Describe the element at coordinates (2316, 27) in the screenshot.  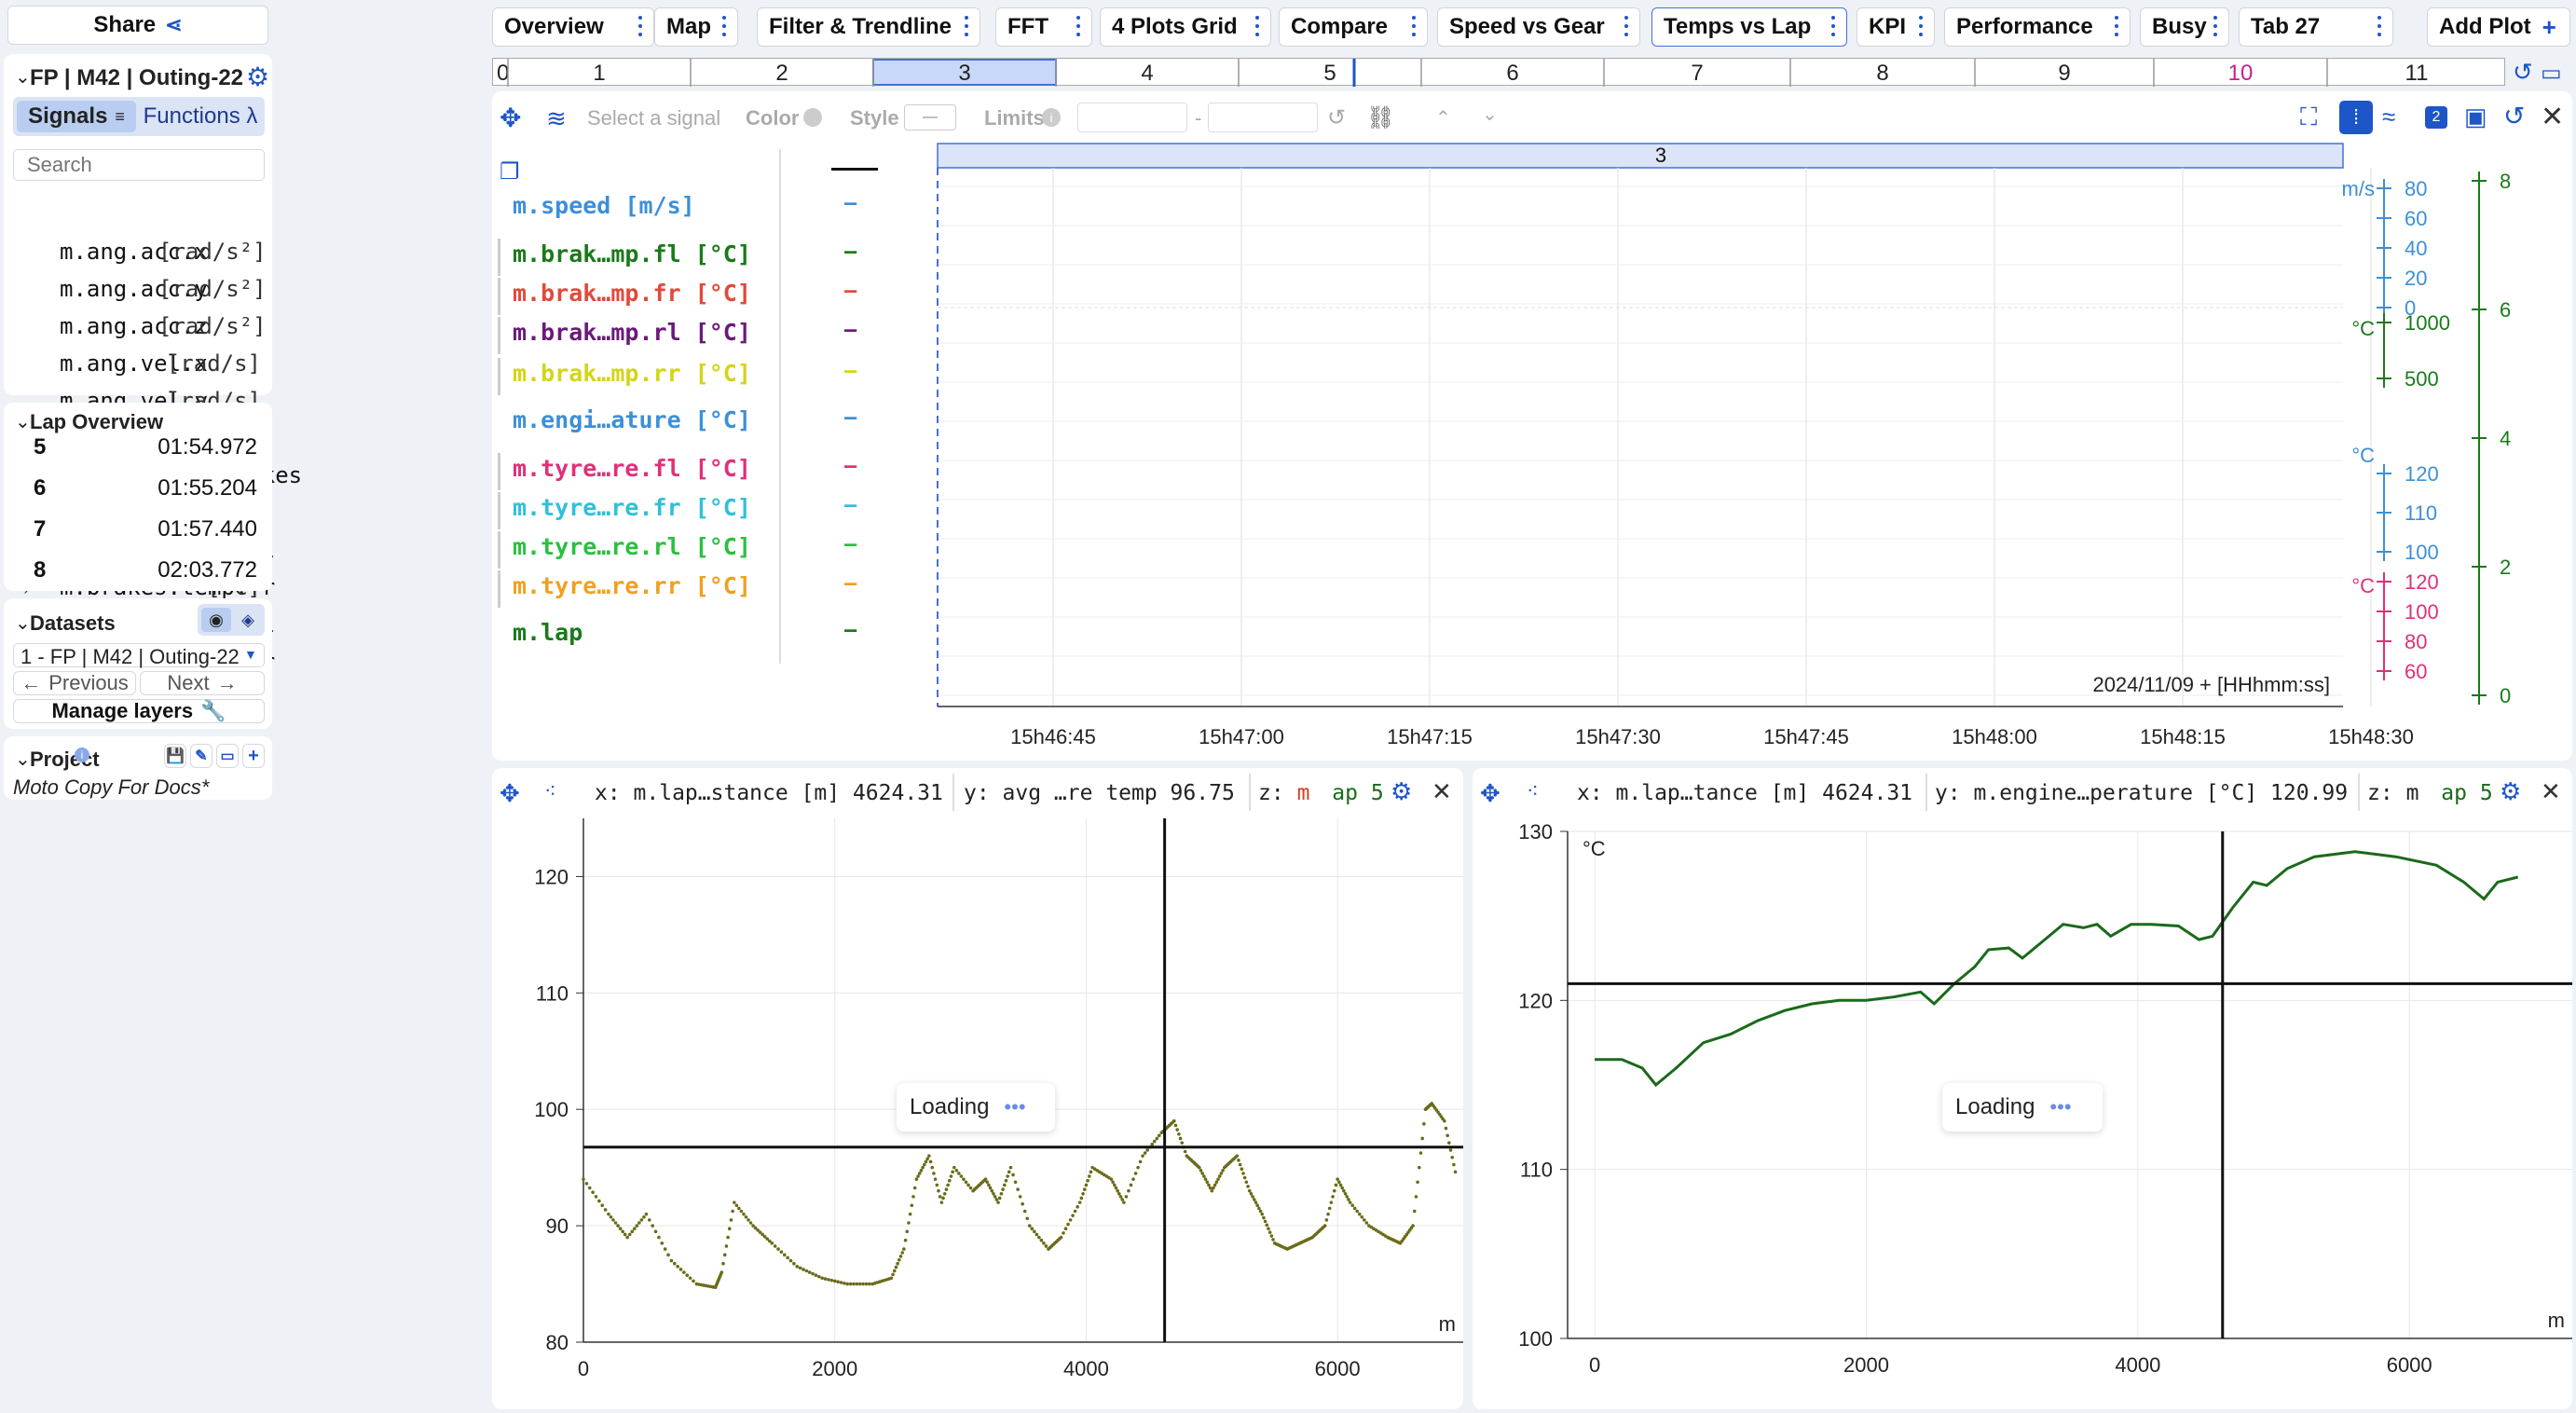
I see `tab-tab-27: Tab 27` at that location.